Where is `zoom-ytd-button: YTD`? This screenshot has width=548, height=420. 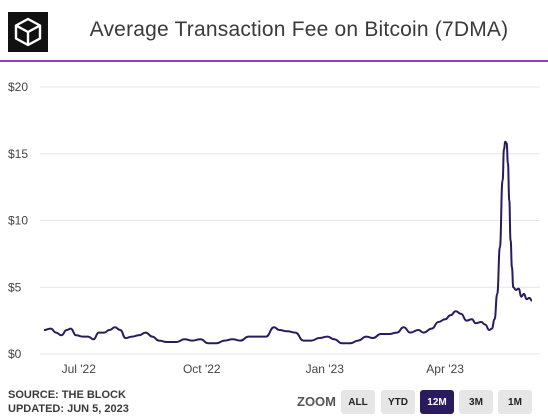 zoom-ytd-button: YTD is located at coordinates (398, 402).